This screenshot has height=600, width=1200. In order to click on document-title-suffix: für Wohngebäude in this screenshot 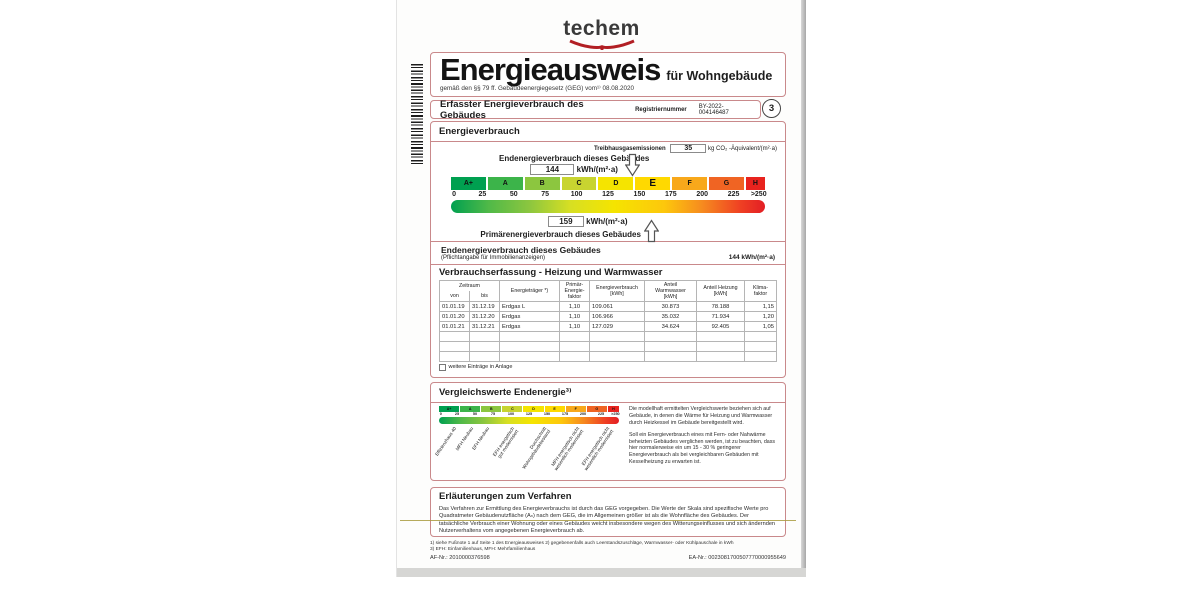, I will do `click(719, 76)`.